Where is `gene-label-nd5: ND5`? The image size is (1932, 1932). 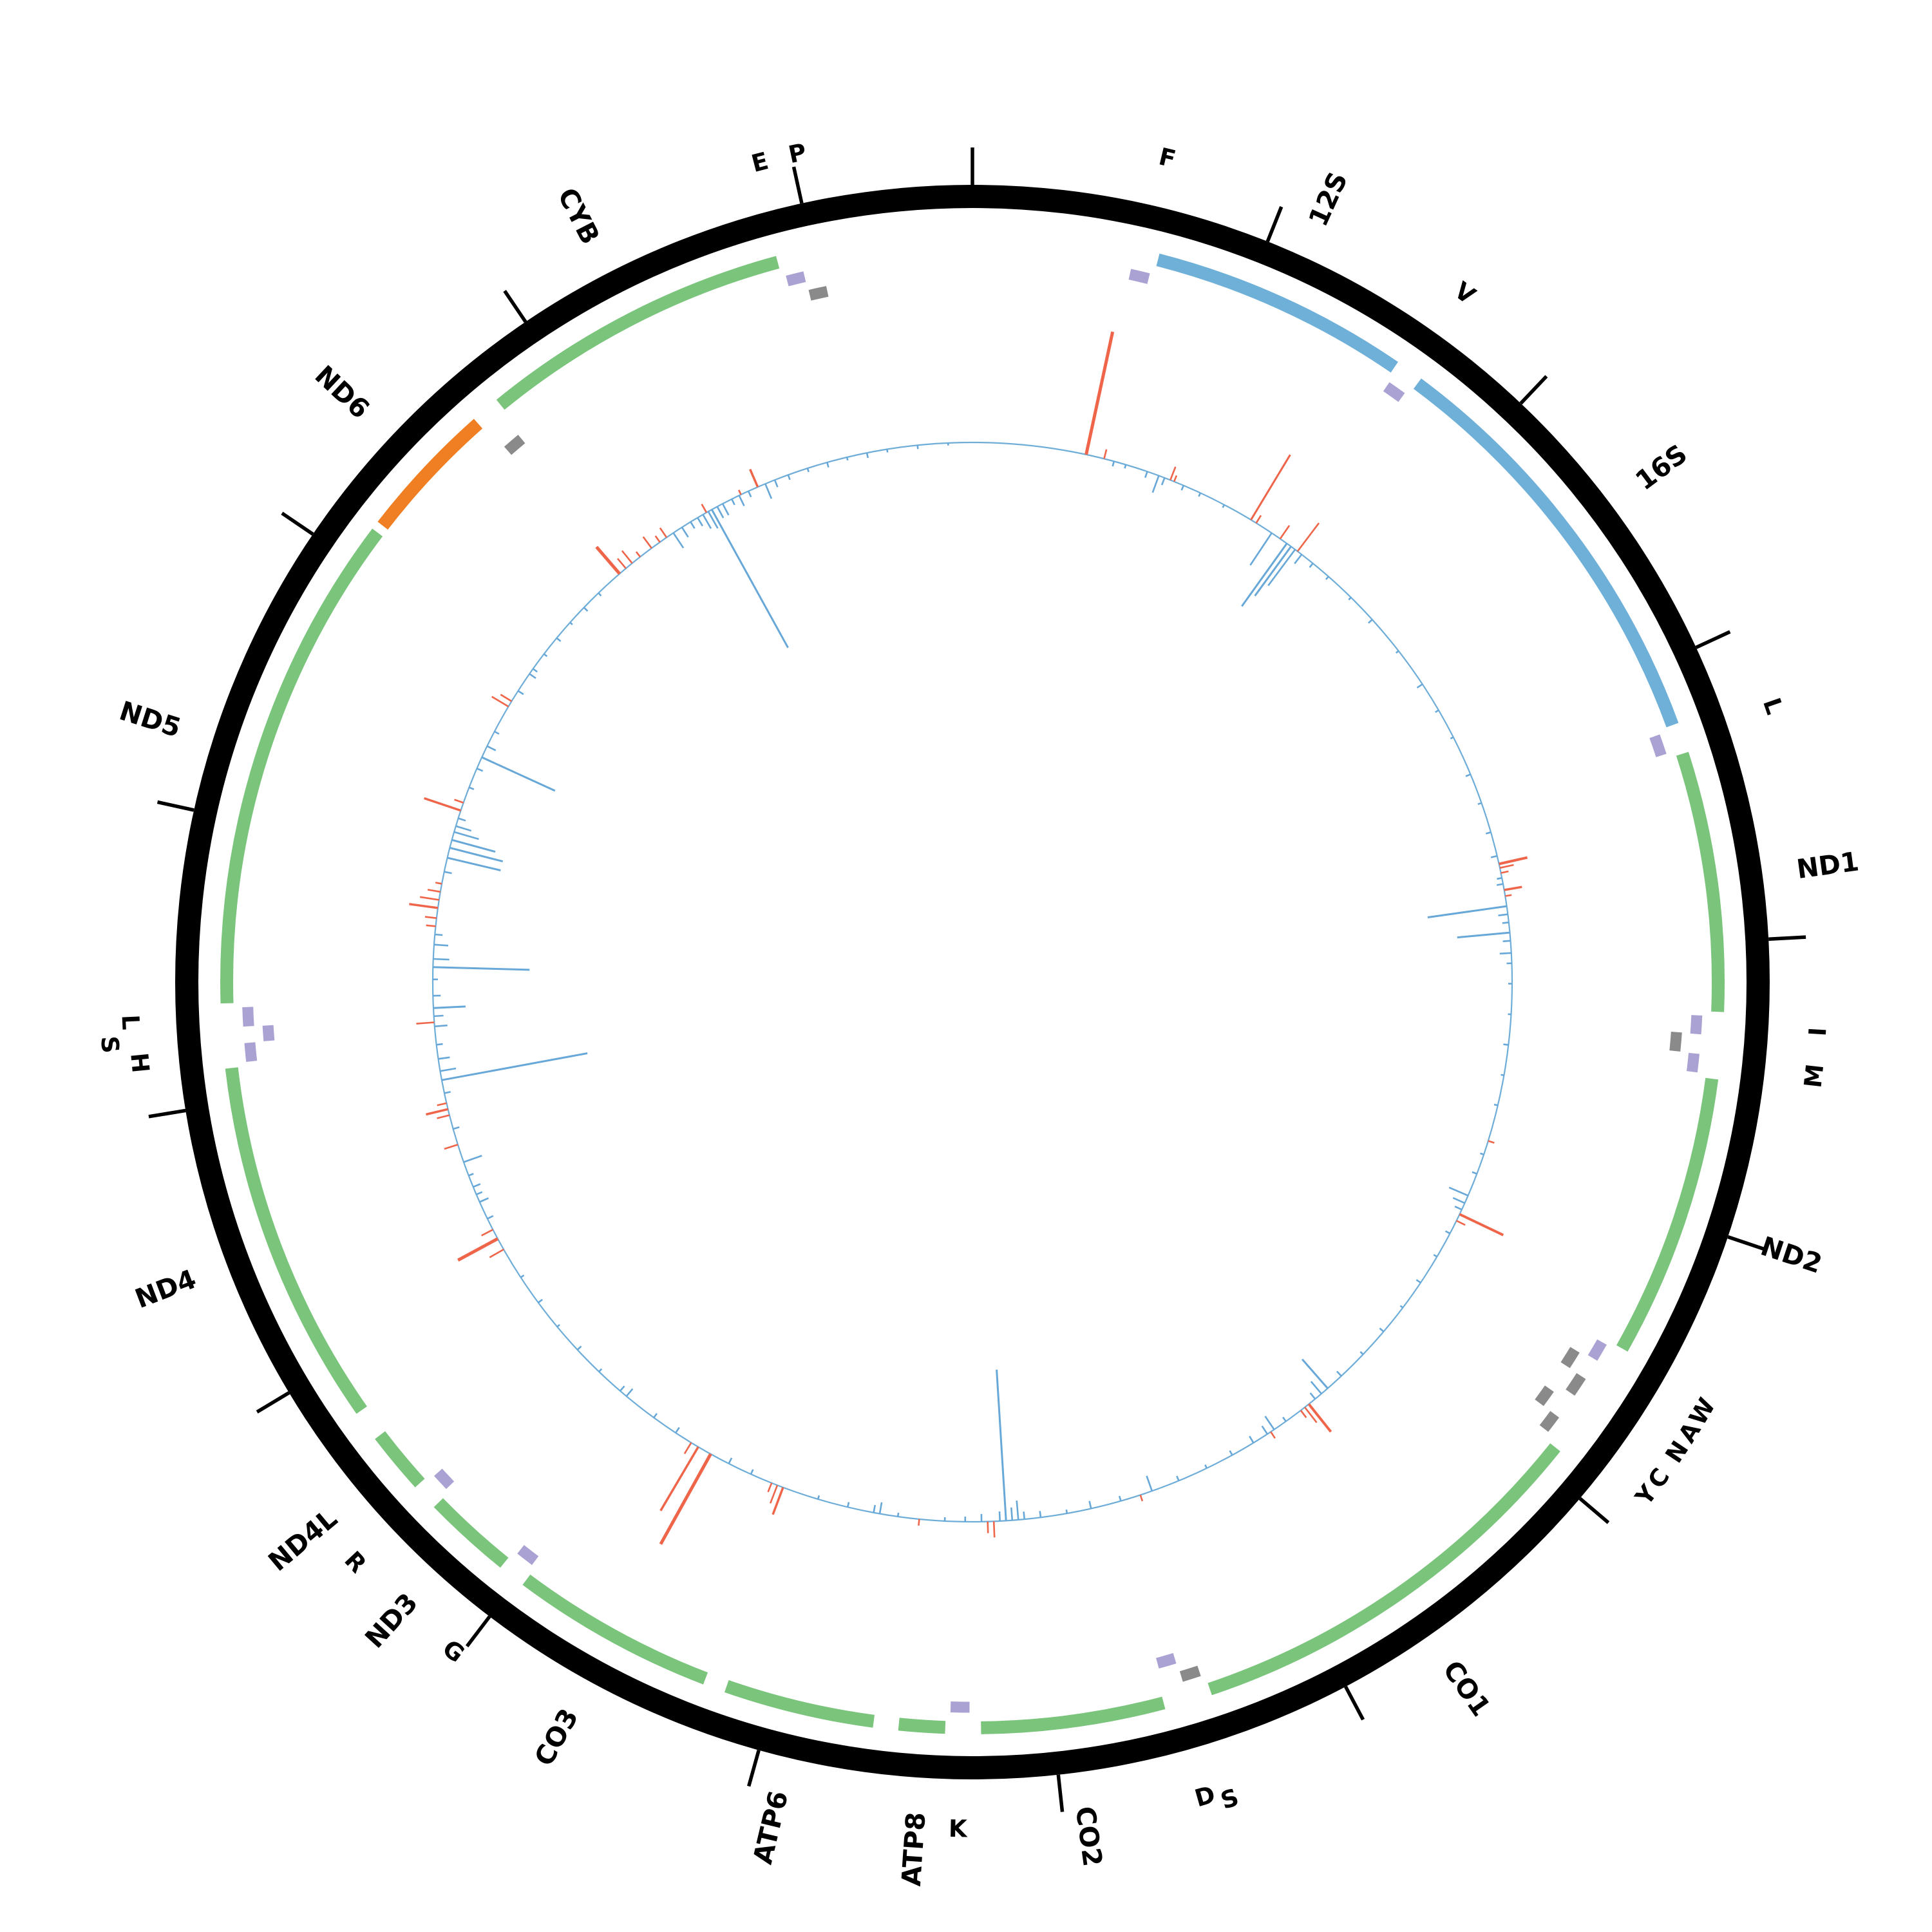 gene-label-nd5: ND5 is located at coordinates (151, 719).